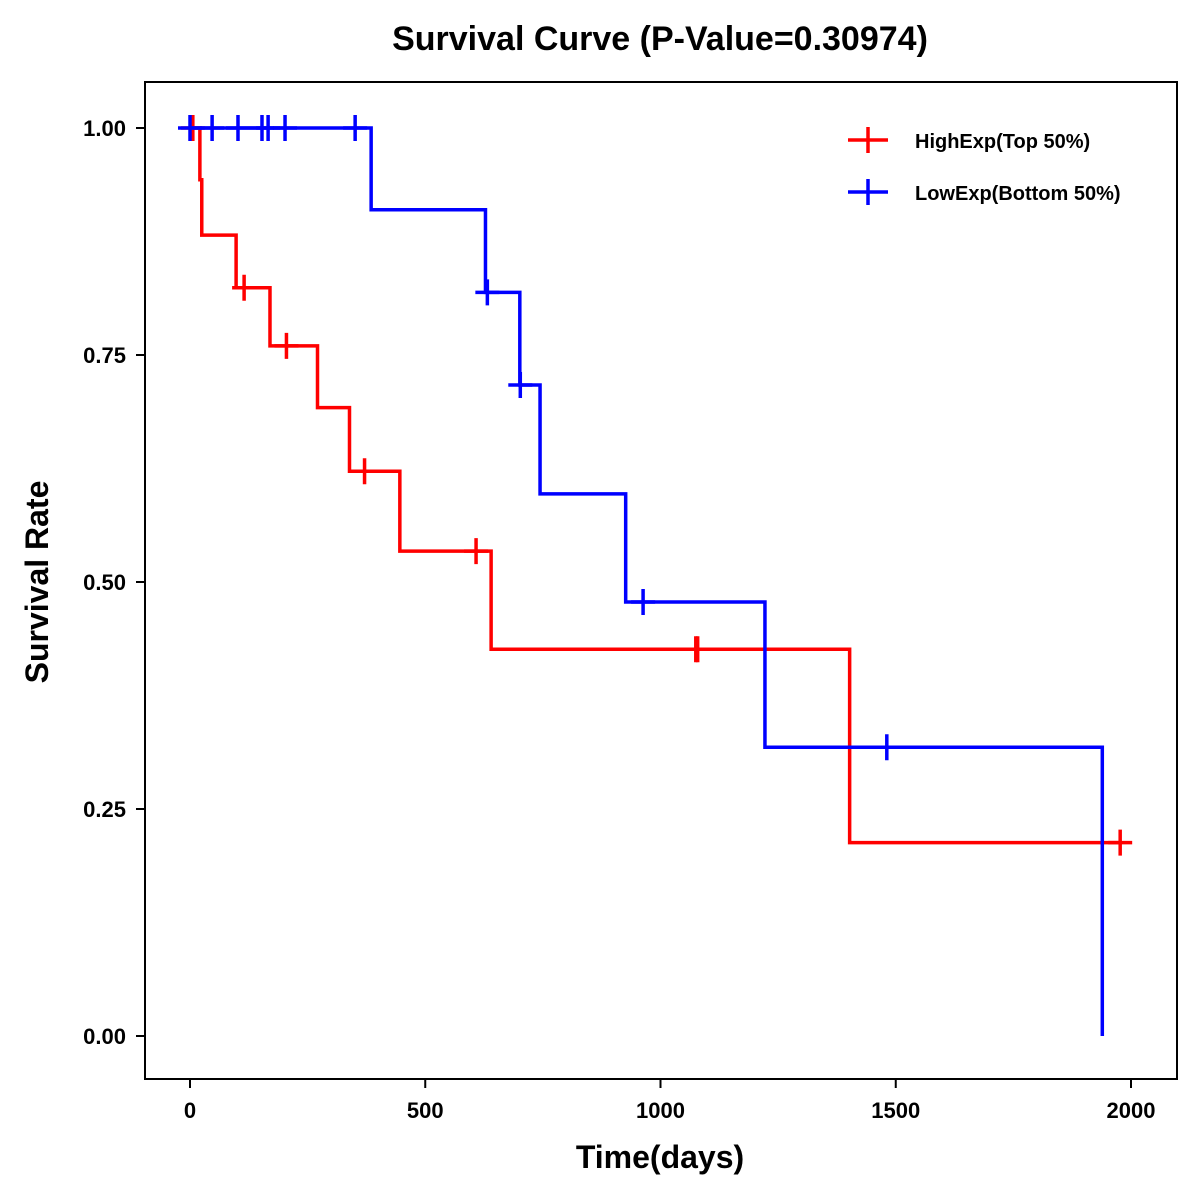  I want to click on x-tick-label: 1000, so click(660, 1110).